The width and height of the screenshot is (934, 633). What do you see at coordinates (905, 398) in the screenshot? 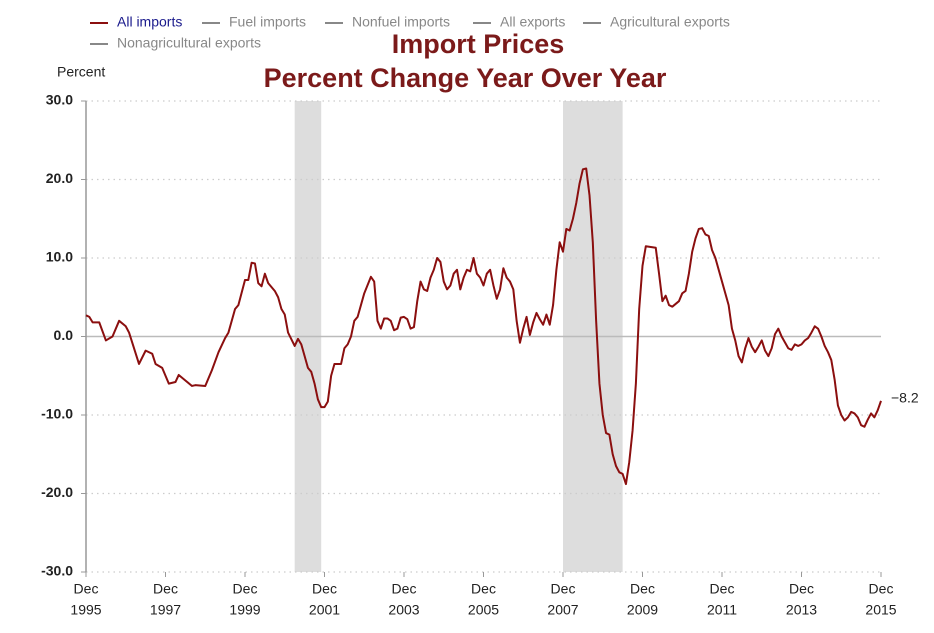
I see `end-label: −8.2` at bounding box center [905, 398].